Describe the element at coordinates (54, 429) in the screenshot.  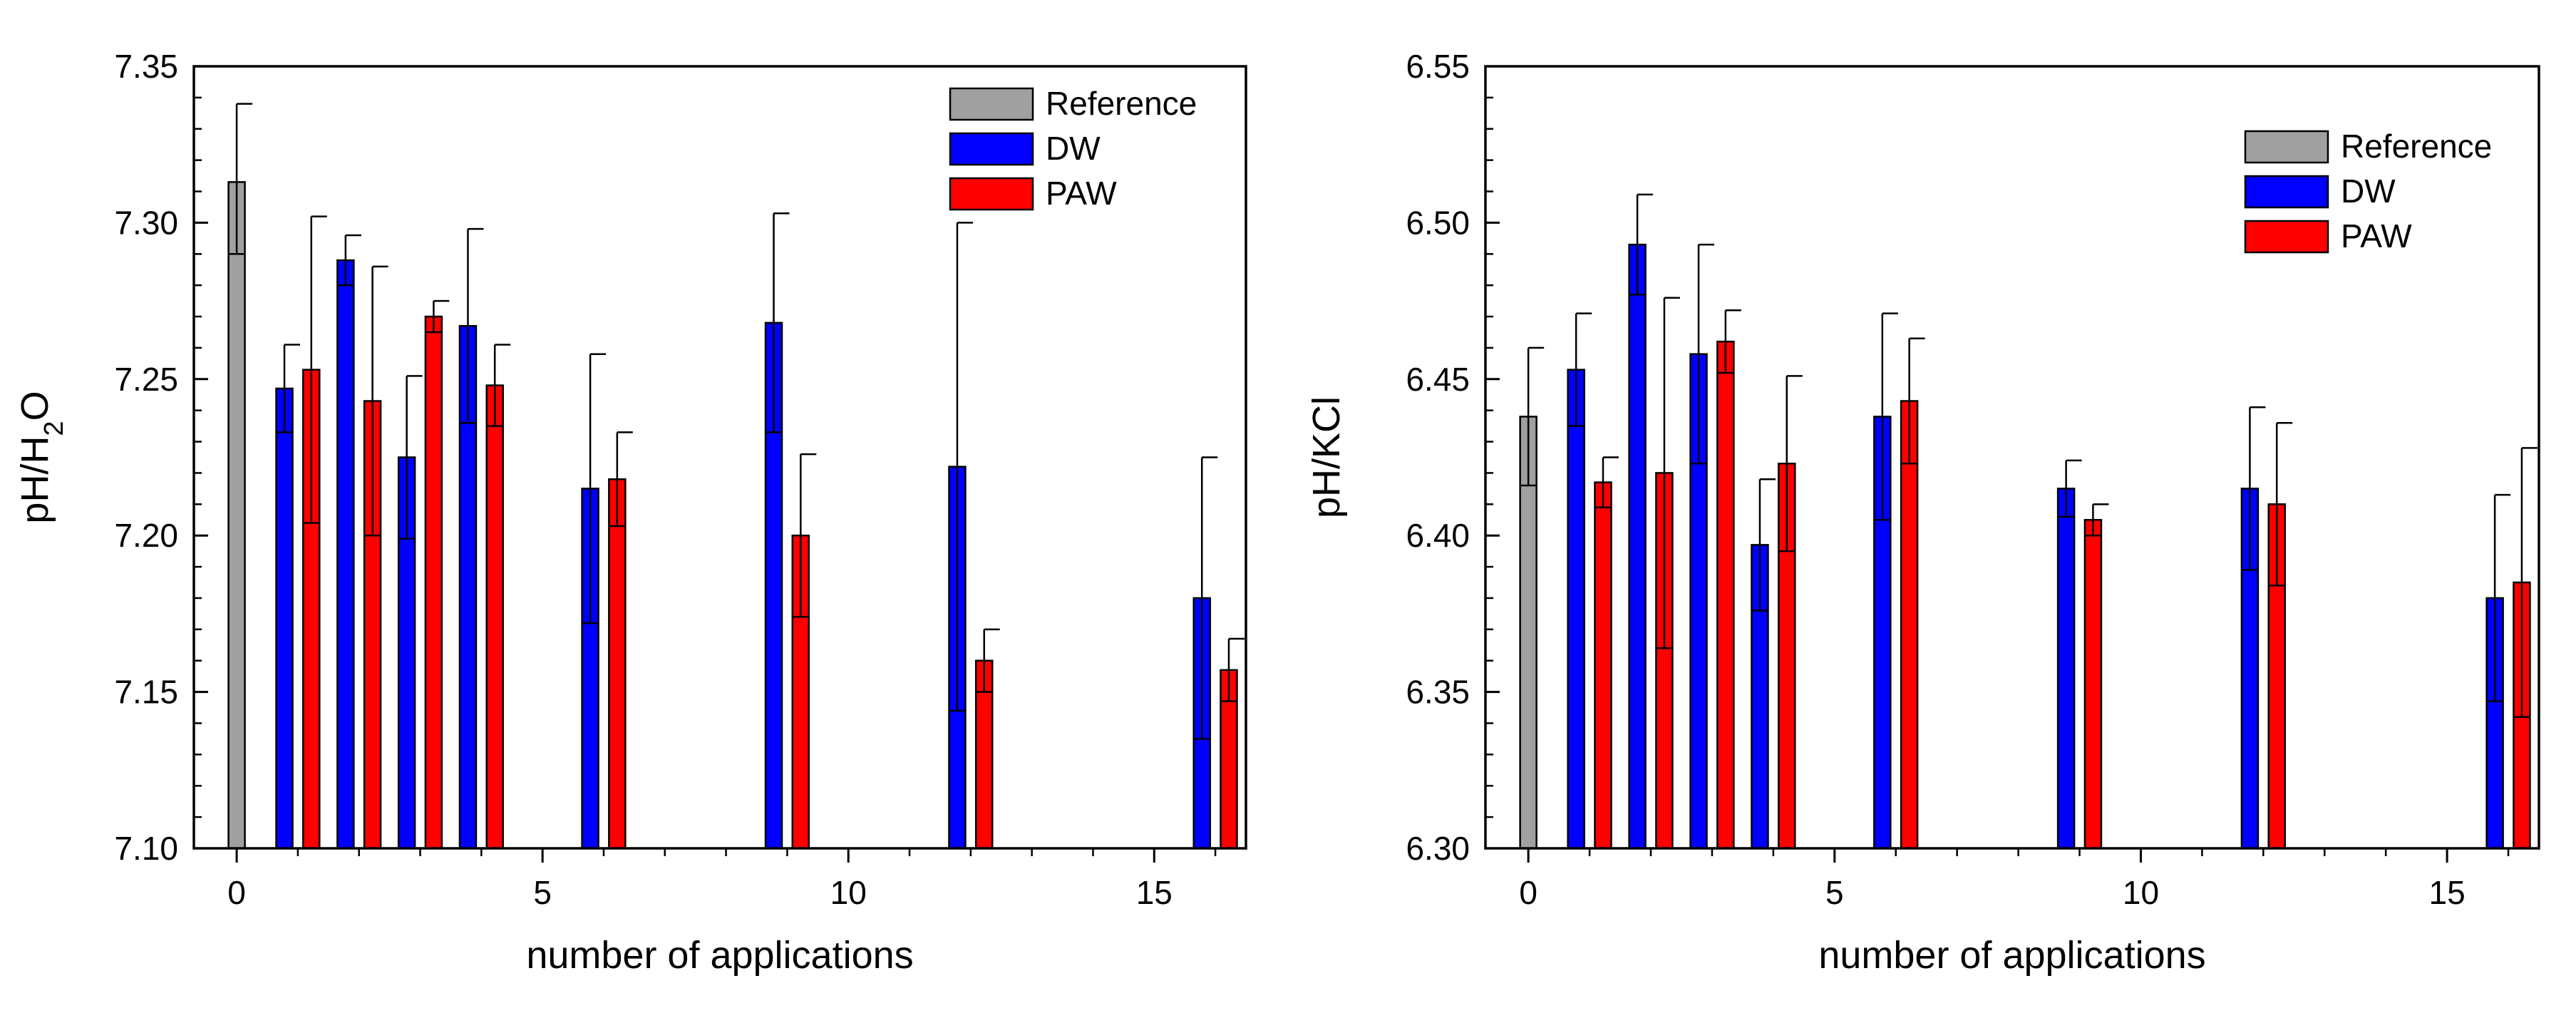
I see `y-axis-title-subscript: 2` at that location.